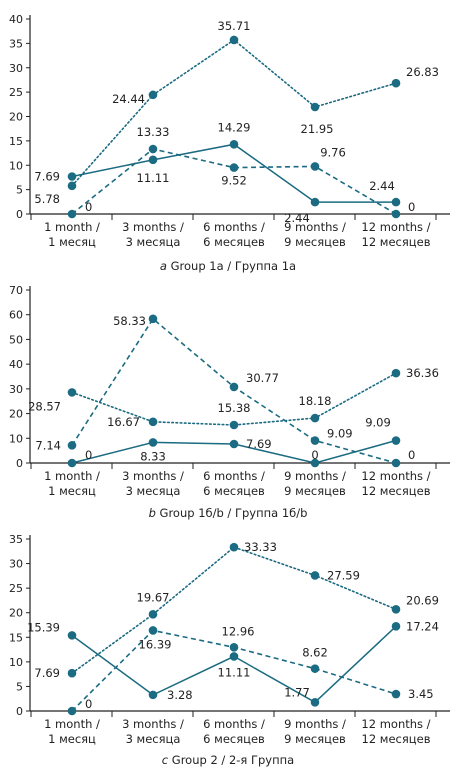 The height and width of the screenshot is (768, 456). Describe the element at coordinates (129, 321) in the screenshot. I see `data-label: 58.33` at that location.